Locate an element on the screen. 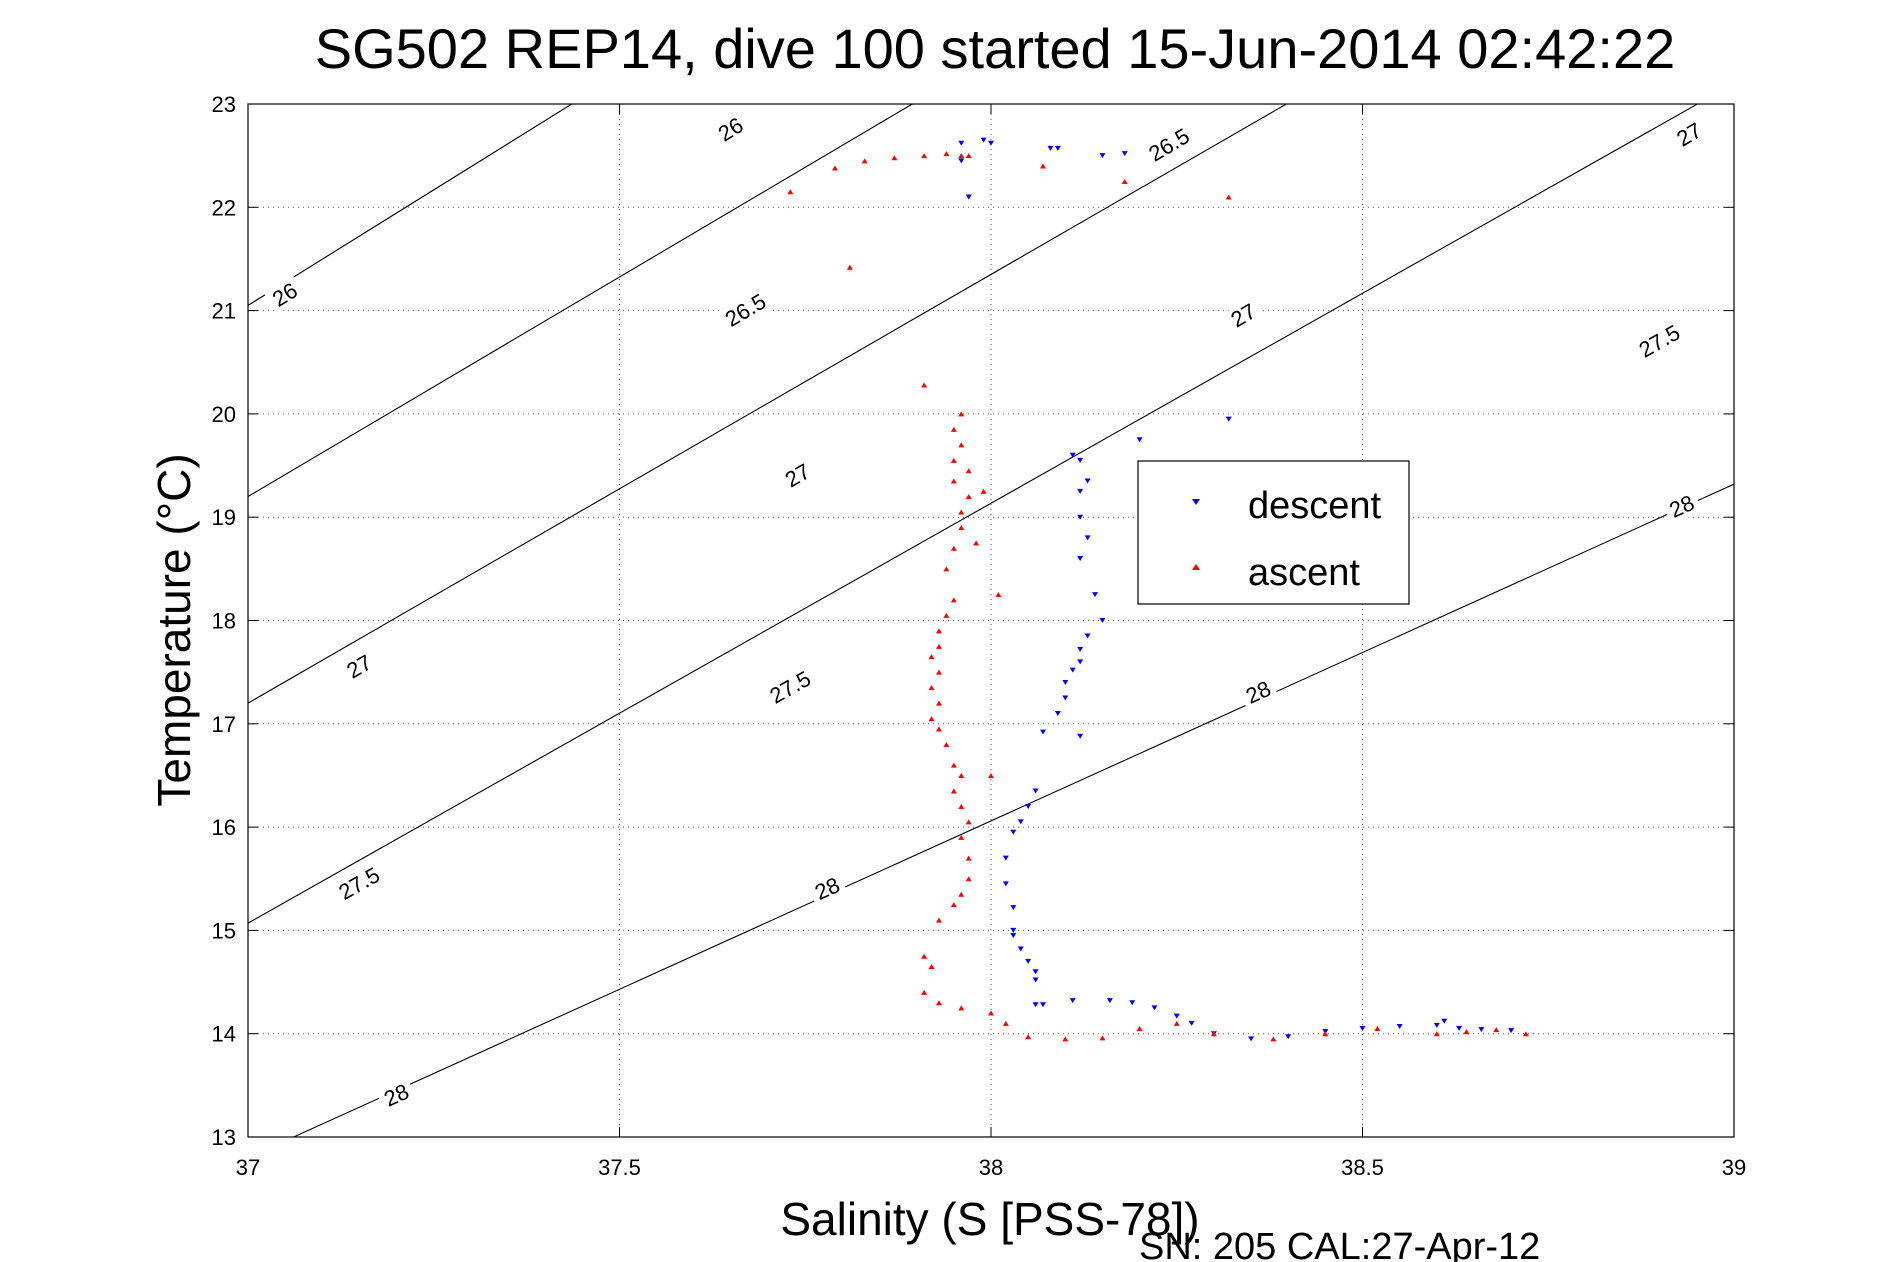  legend-label-ascent: ascent is located at coordinates (1304, 573).